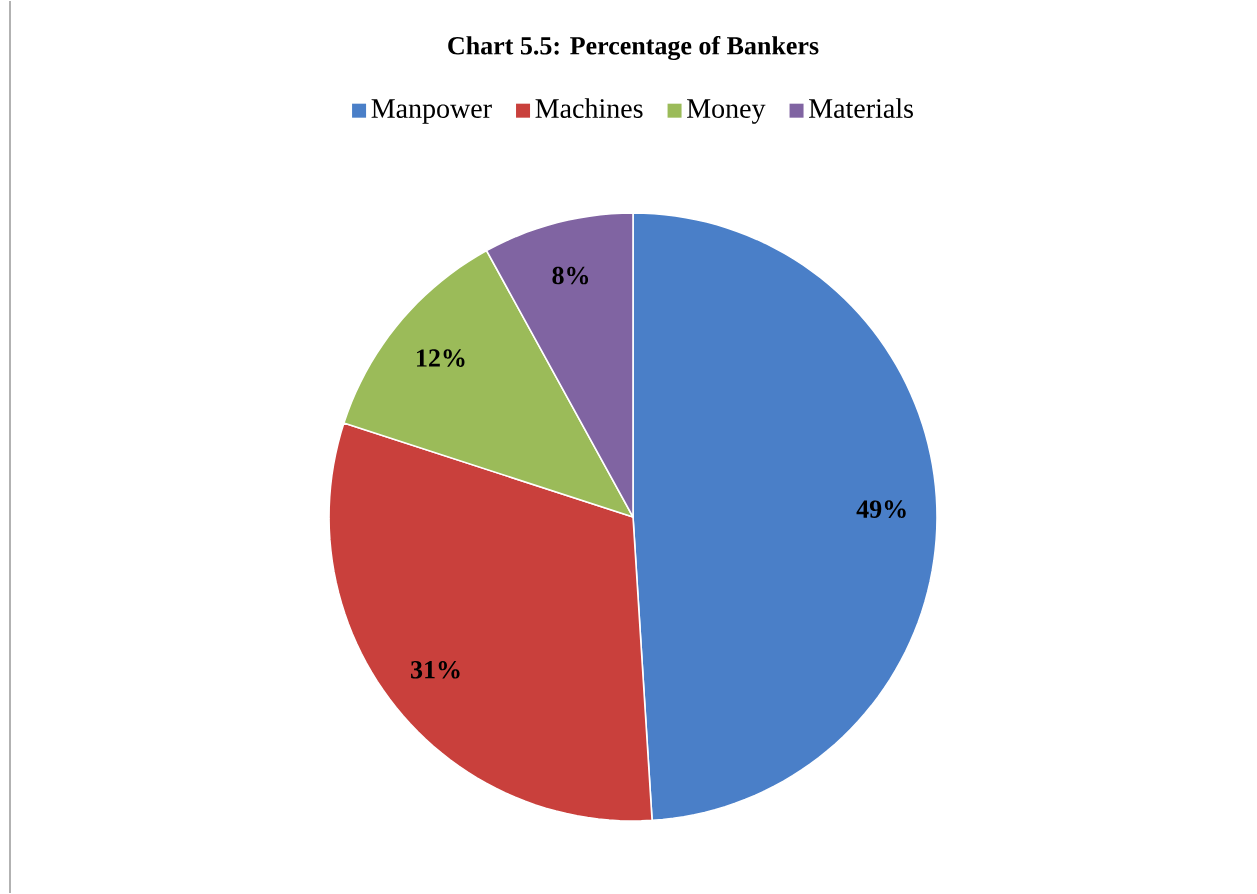 The height and width of the screenshot is (894, 1257). I want to click on legend-label: Materials, so click(861, 108).